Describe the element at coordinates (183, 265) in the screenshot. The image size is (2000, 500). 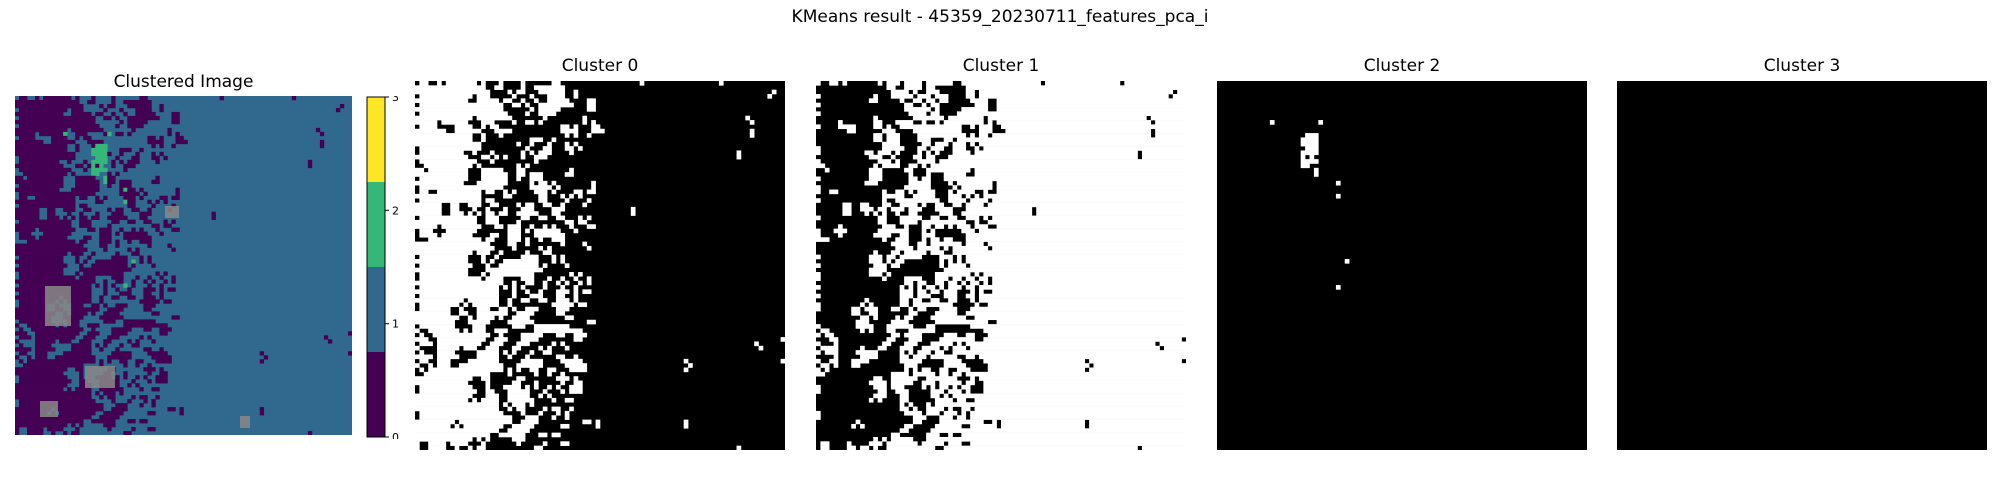
I see `clustered-image` at that location.